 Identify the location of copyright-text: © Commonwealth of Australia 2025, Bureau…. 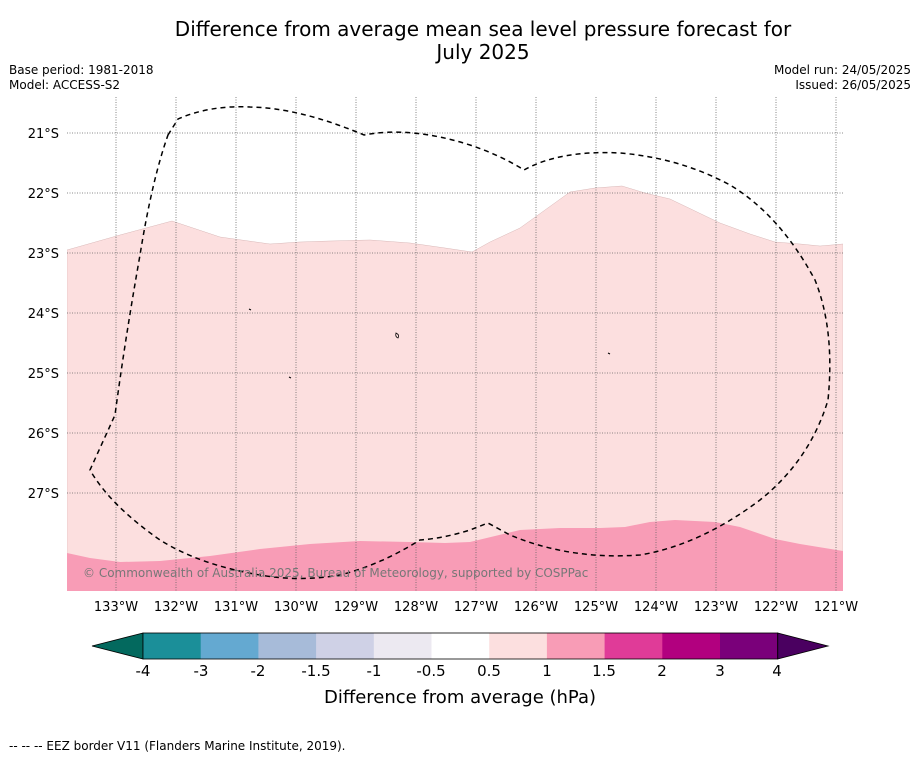
(335, 573).